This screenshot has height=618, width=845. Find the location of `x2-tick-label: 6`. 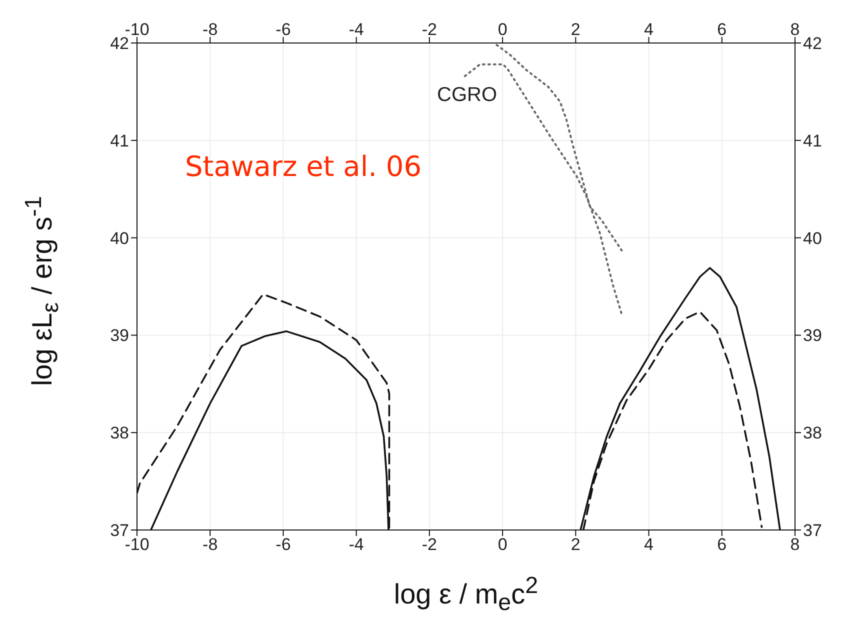

x2-tick-label: 6 is located at coordinates (722, 544).